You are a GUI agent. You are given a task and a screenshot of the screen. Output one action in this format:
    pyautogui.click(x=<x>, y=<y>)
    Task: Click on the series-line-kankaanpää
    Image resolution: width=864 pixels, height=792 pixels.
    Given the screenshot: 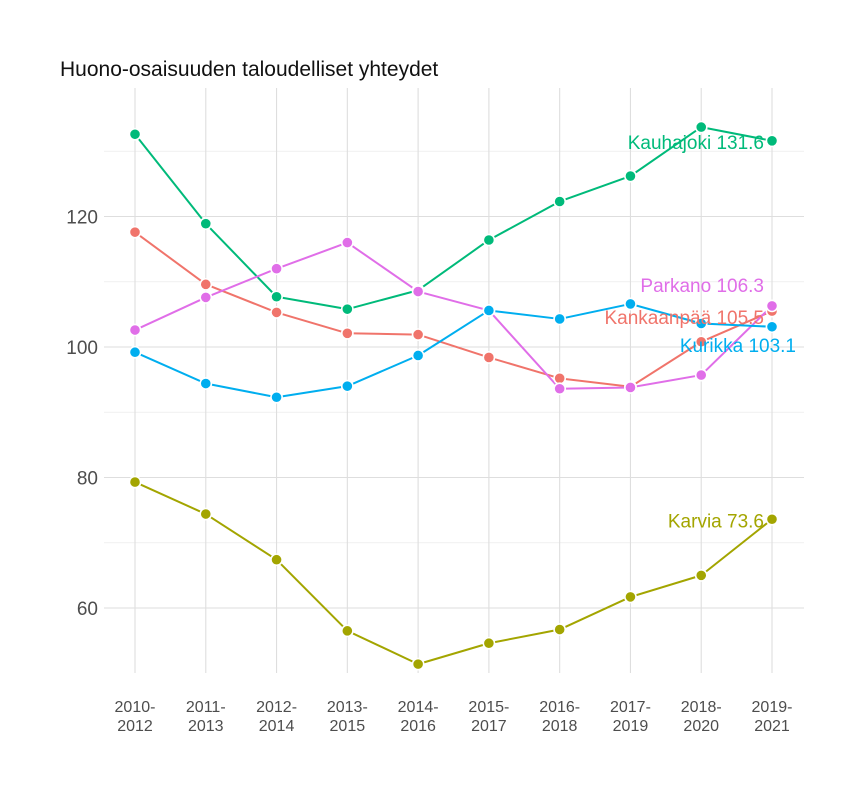 What is the action you would take?
    pyautogui.click(x=453, y=309)
    